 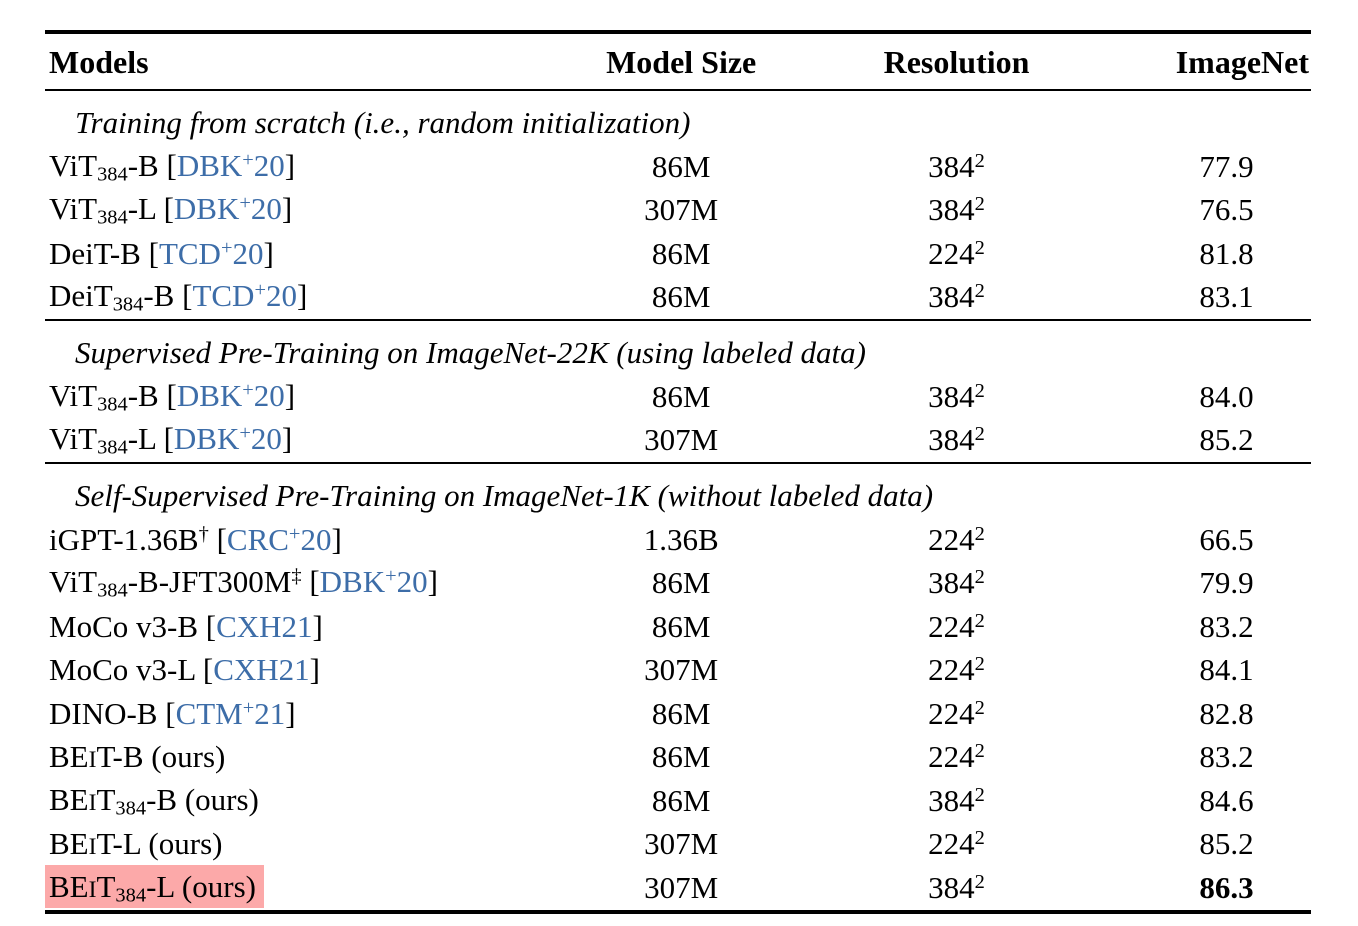 What do you see at coordinates (298, 167) in the screenshot?
I see `model-name-cell: ViT384-B [DBK+20]` at bounding box center [298, 167].